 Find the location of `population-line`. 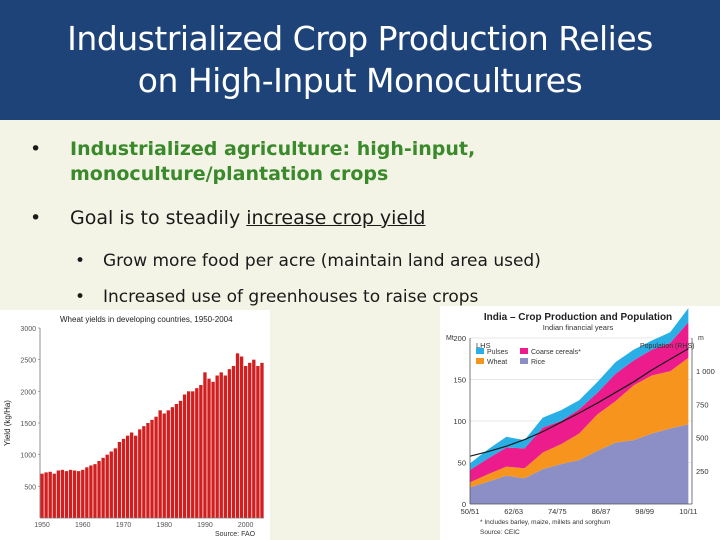

population-line is located at coordinates (579, 402).